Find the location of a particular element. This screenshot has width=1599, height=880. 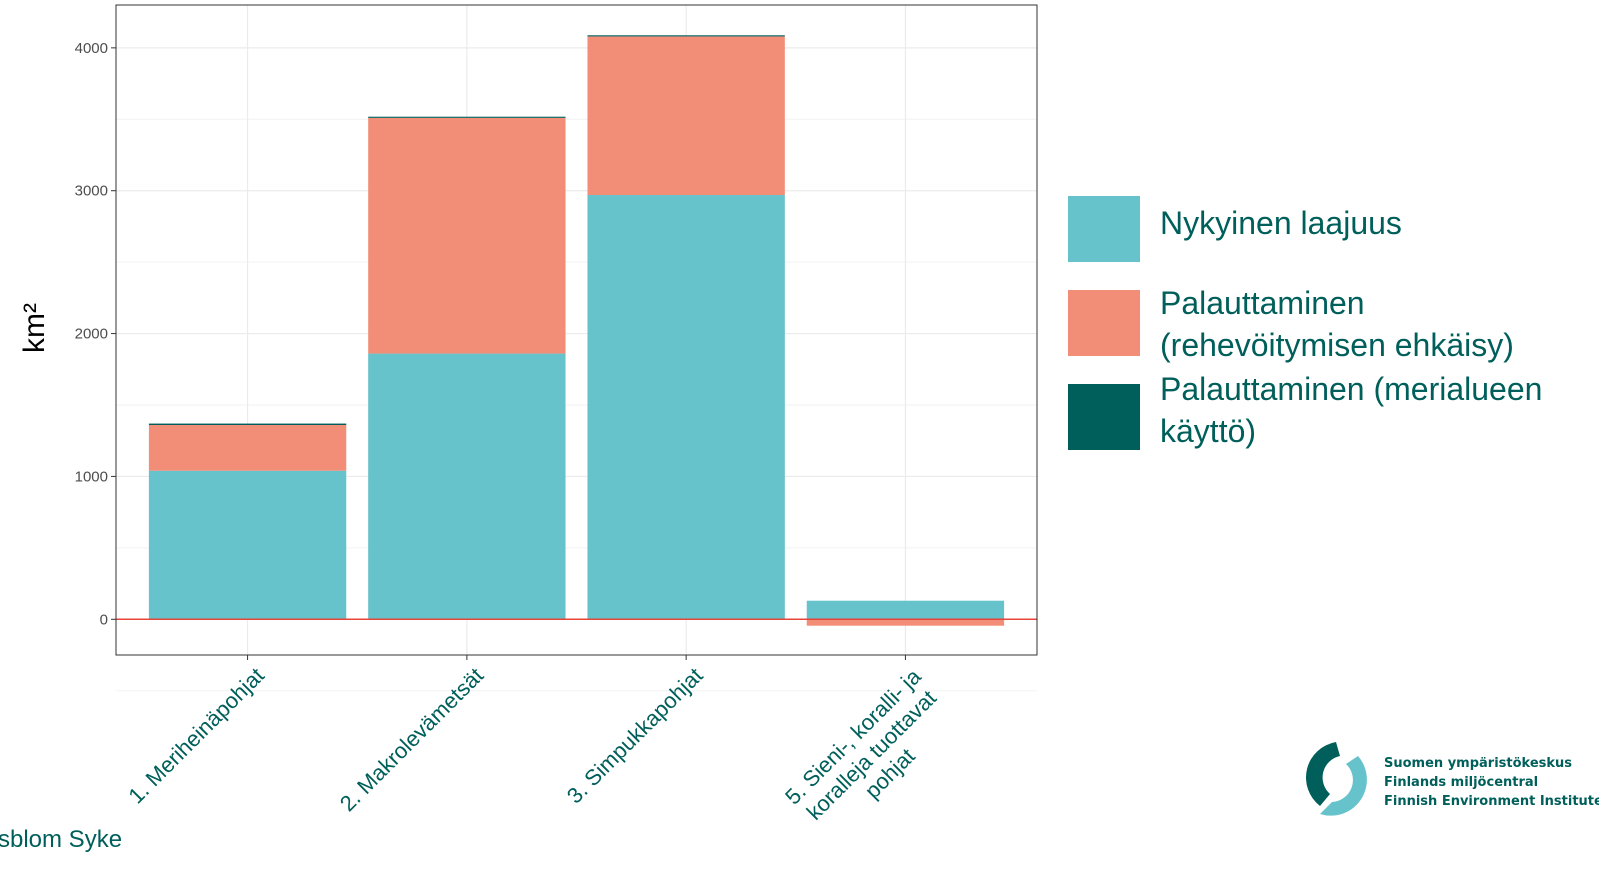

legend-label-current: Nykyinen laajuus is located at coordinates (1281, 223).